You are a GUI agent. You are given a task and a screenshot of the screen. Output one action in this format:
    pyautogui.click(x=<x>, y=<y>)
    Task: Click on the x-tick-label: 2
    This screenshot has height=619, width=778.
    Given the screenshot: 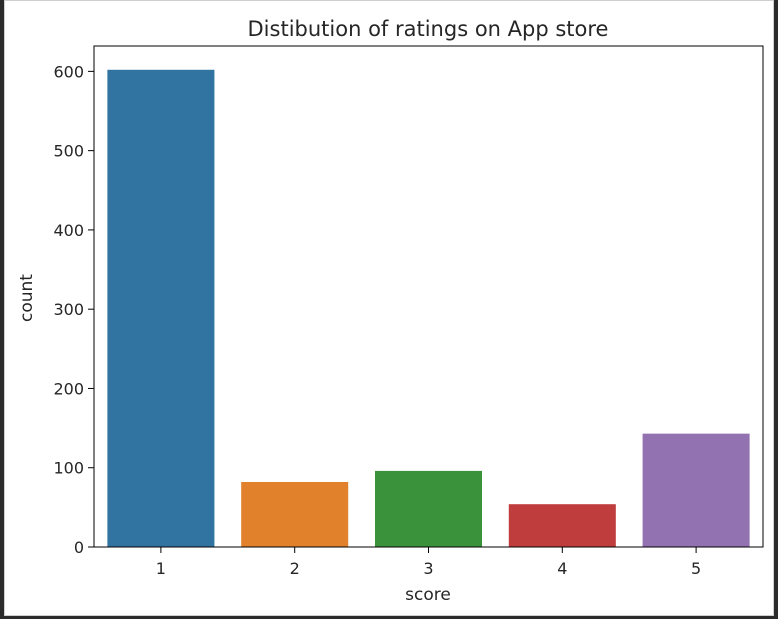 What is the action you would take?
    pyautogui.click(x=295, y=568)
    